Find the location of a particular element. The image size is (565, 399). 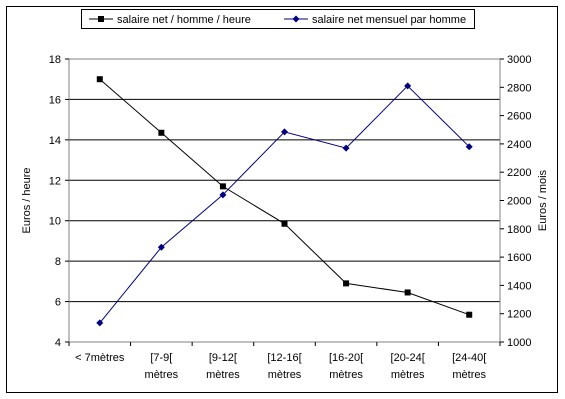

x-tick-label: [16-20[mètres is located at coordinates (346, 366).